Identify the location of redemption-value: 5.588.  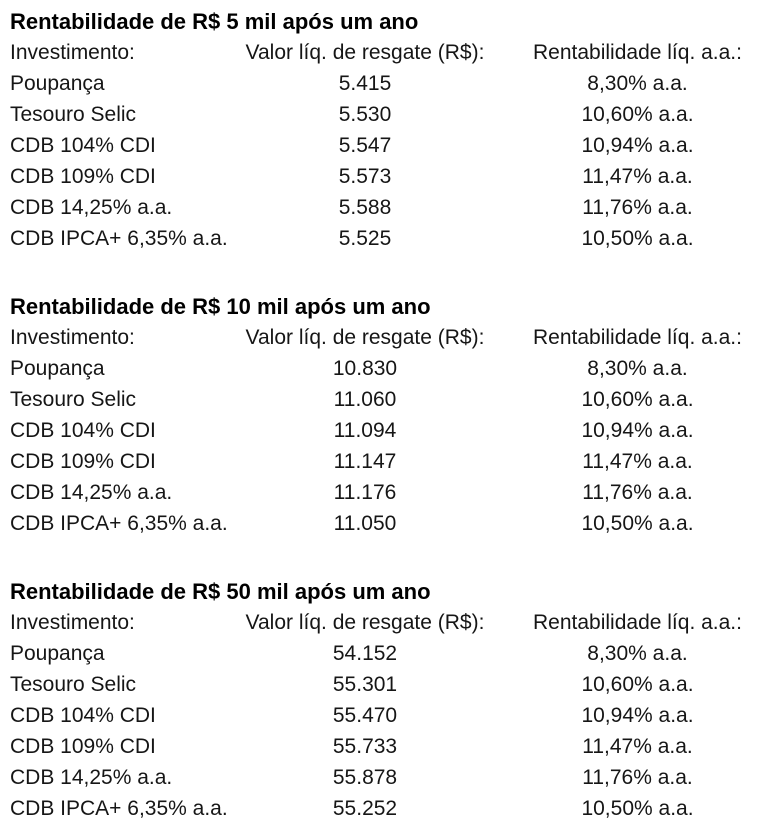
(365, 207).